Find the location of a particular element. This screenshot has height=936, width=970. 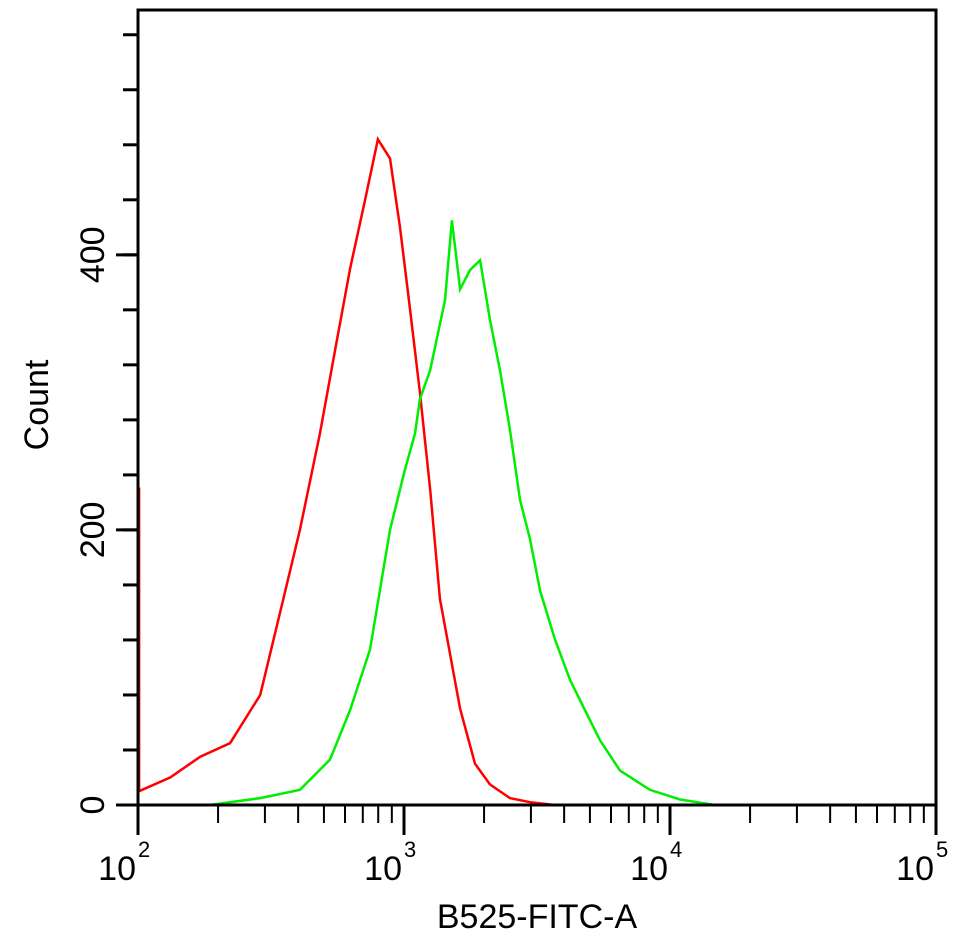

y-ticks: 0 200 400 is located at coordinates (106, 424).